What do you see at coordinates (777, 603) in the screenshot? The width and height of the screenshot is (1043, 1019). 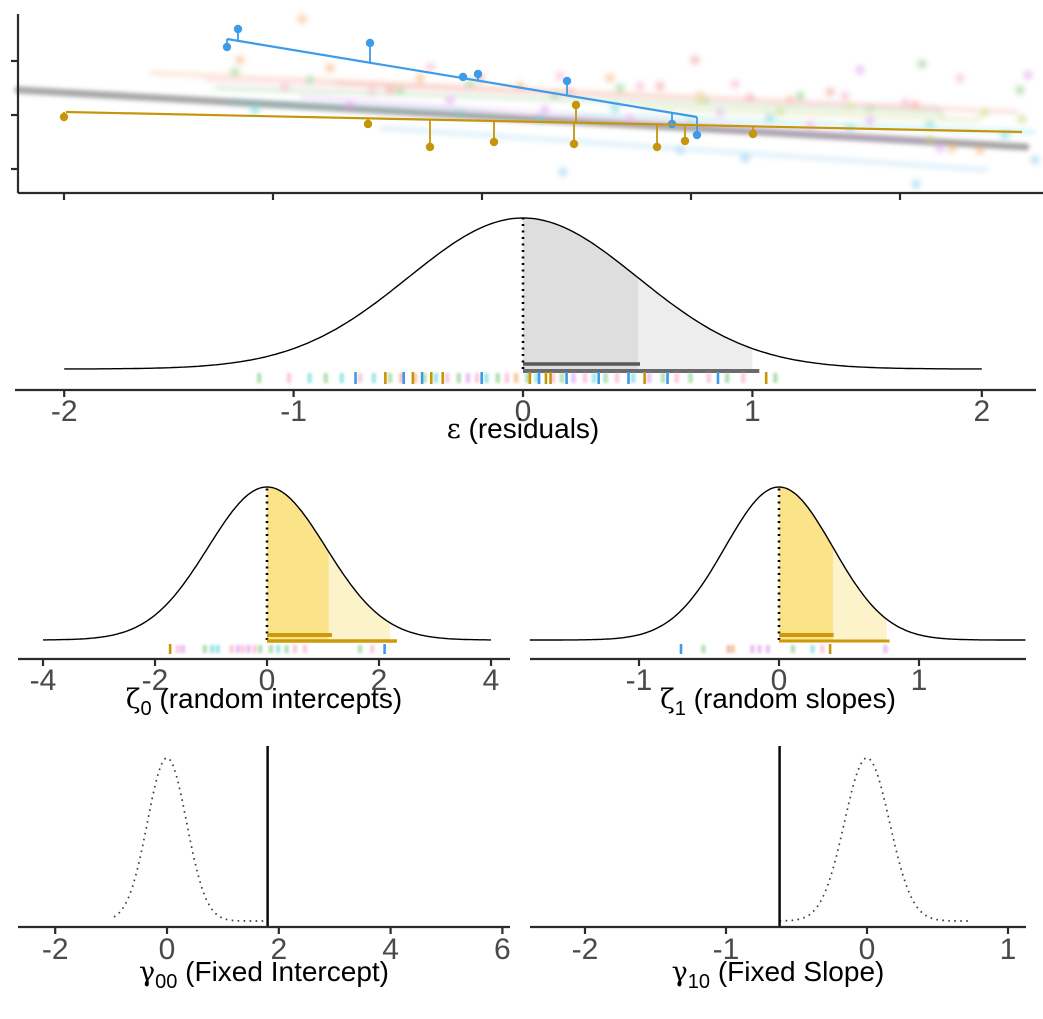 I see `zeta1-random-slopes-panel: -1 0 1ζ1 (random slopes)` at bounding box center [777, 603].